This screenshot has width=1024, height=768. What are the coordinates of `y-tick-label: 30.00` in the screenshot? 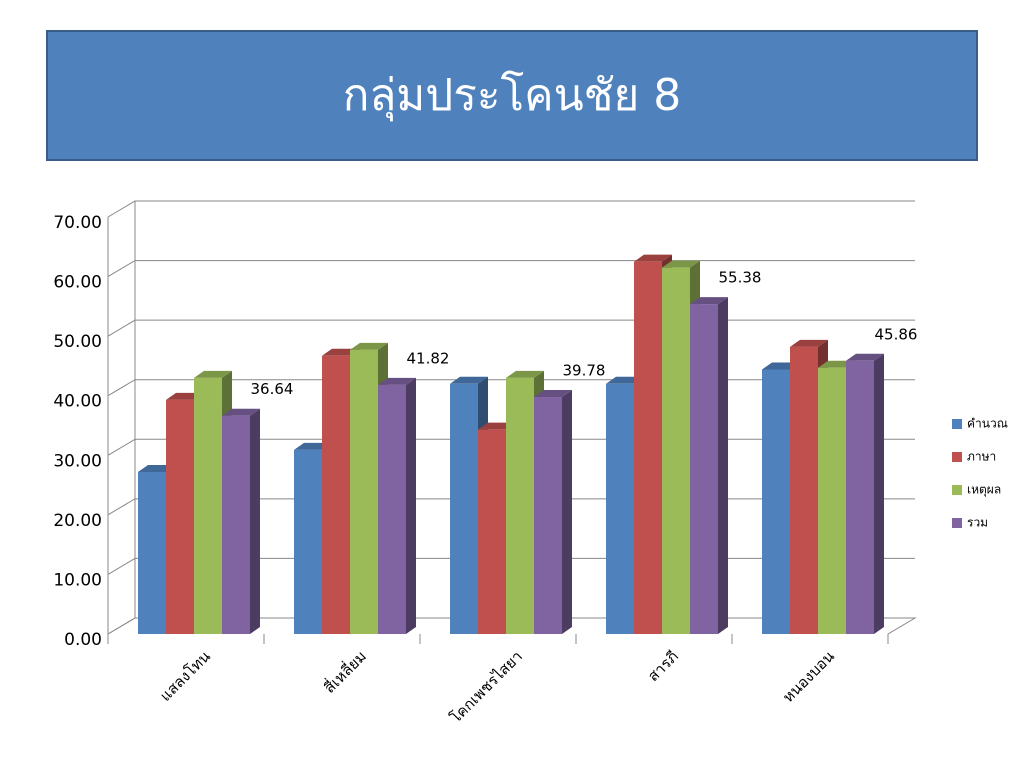 It's located at (77, 461).